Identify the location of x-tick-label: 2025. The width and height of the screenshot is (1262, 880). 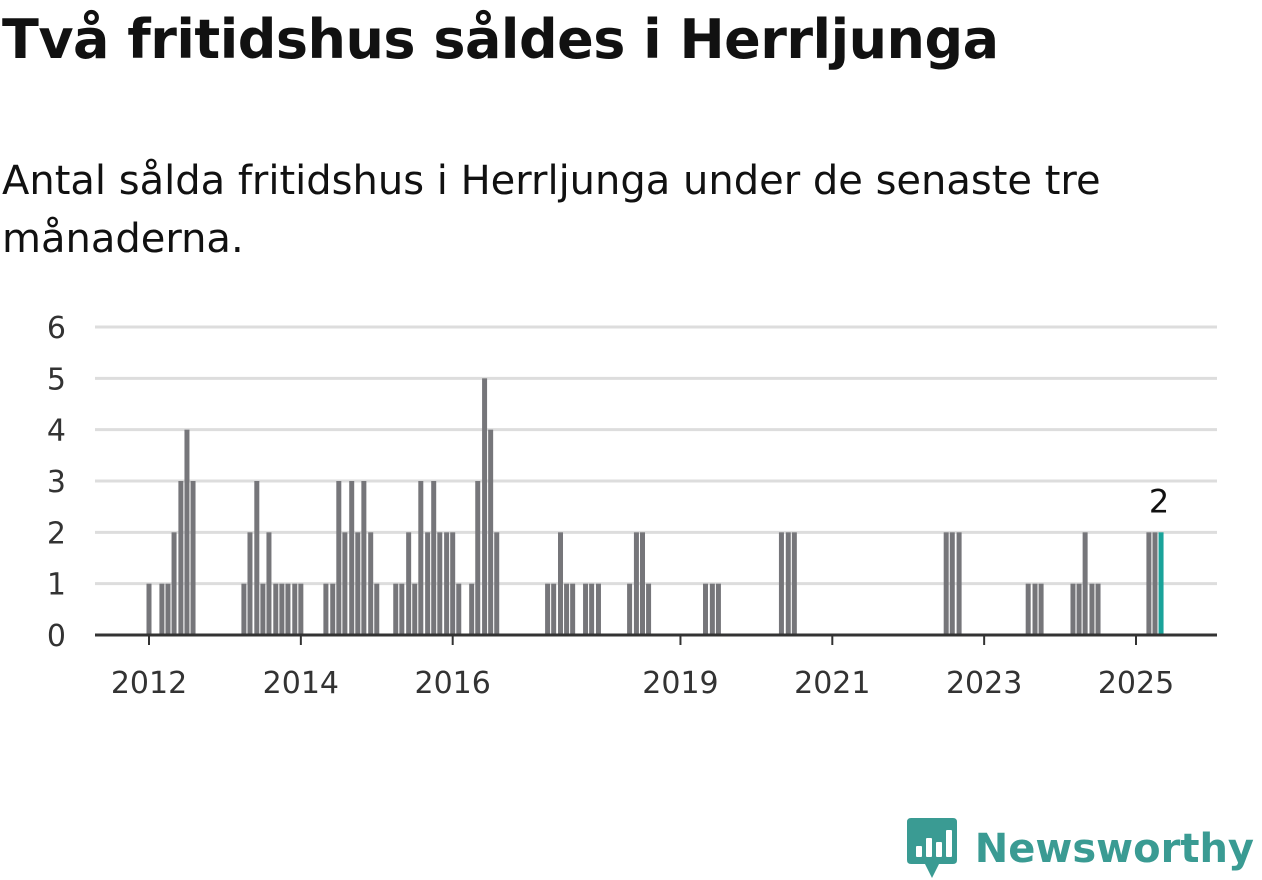
(1136, 683).